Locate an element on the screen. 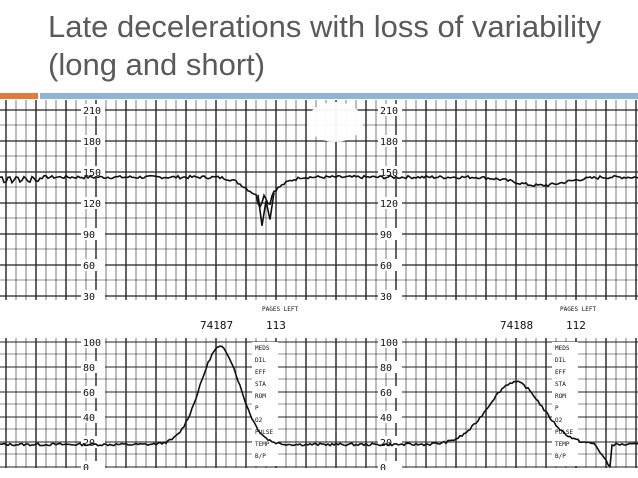 This screenshot has height=478, width=638. panel-number-1: 74187 is located at coordinates (216, 325).